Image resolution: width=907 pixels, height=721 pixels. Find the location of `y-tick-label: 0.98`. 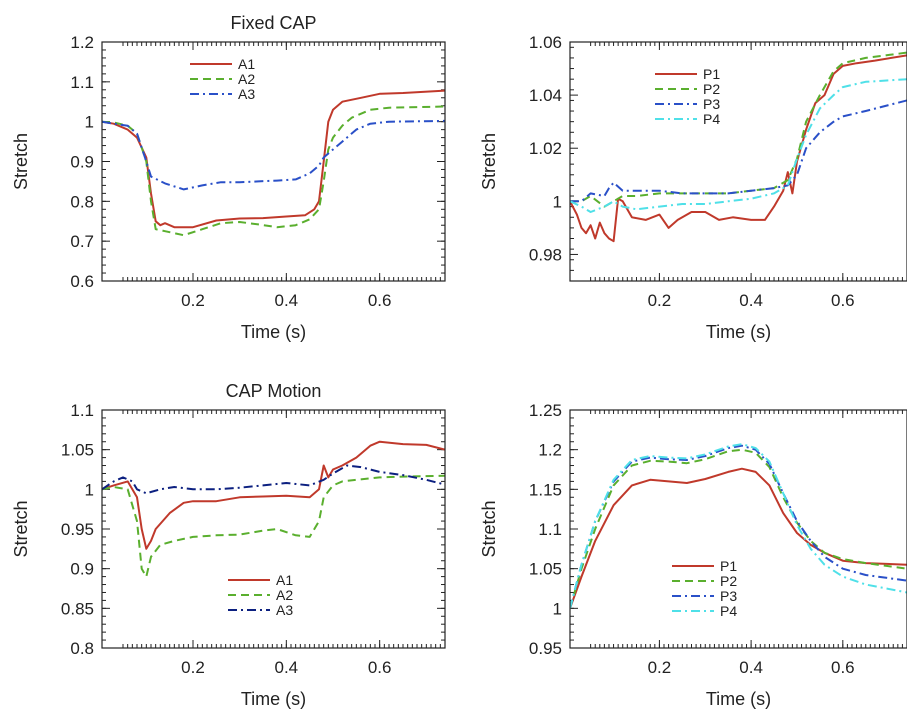

y-tick-label: 0.98 is located at coordinates (545, 254).